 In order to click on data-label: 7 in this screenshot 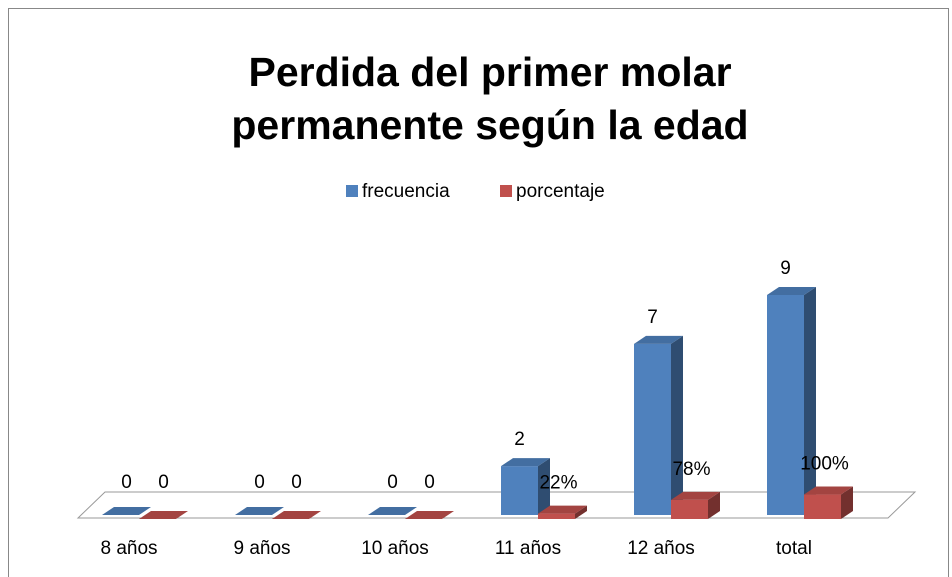, I will do `click(652, 317)`.